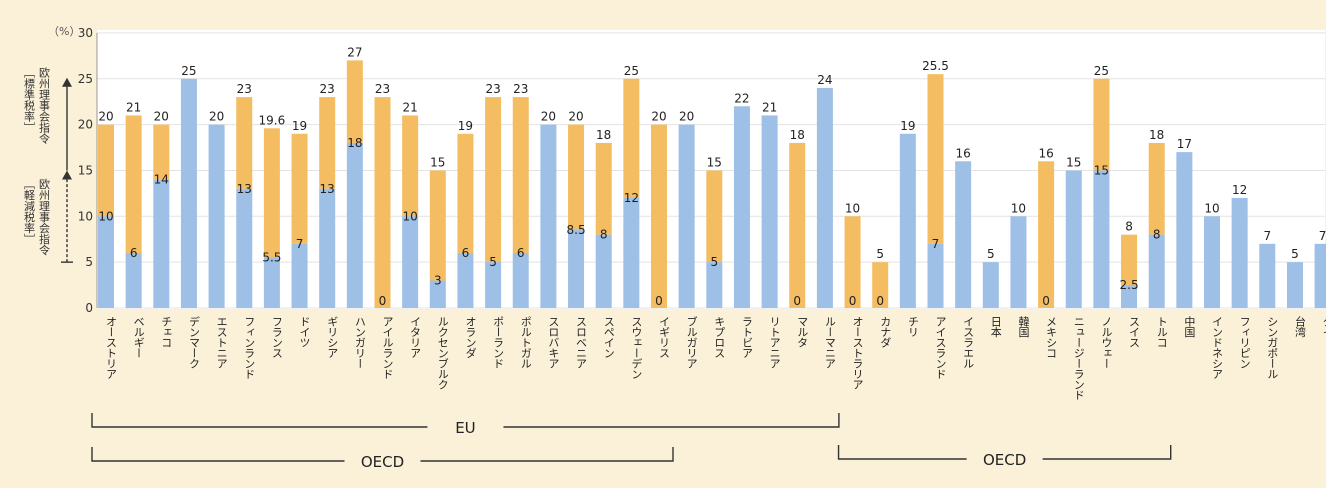 The width and height of the screenshot is (1326, 488). Describe the element at coordinates (493, 262) in the screenshot. I see `reduced-value-label: 5` at that location.